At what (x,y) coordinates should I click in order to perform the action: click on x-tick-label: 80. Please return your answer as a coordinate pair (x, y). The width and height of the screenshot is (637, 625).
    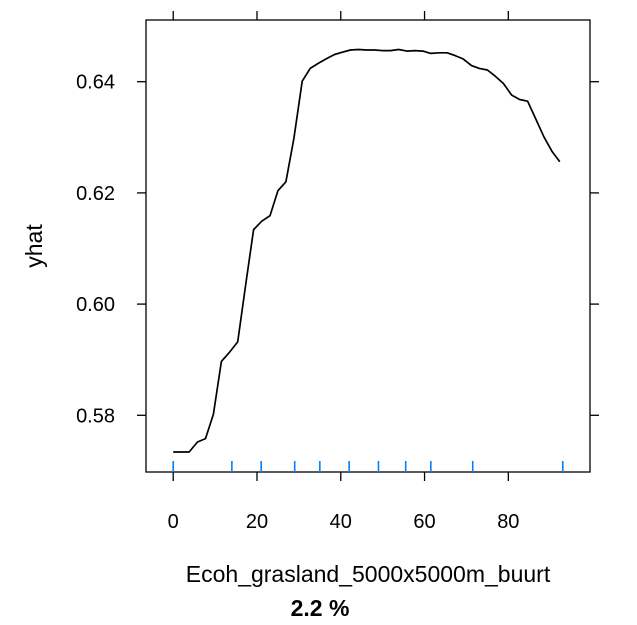
    Looking at the image, I should click on (508, 522).